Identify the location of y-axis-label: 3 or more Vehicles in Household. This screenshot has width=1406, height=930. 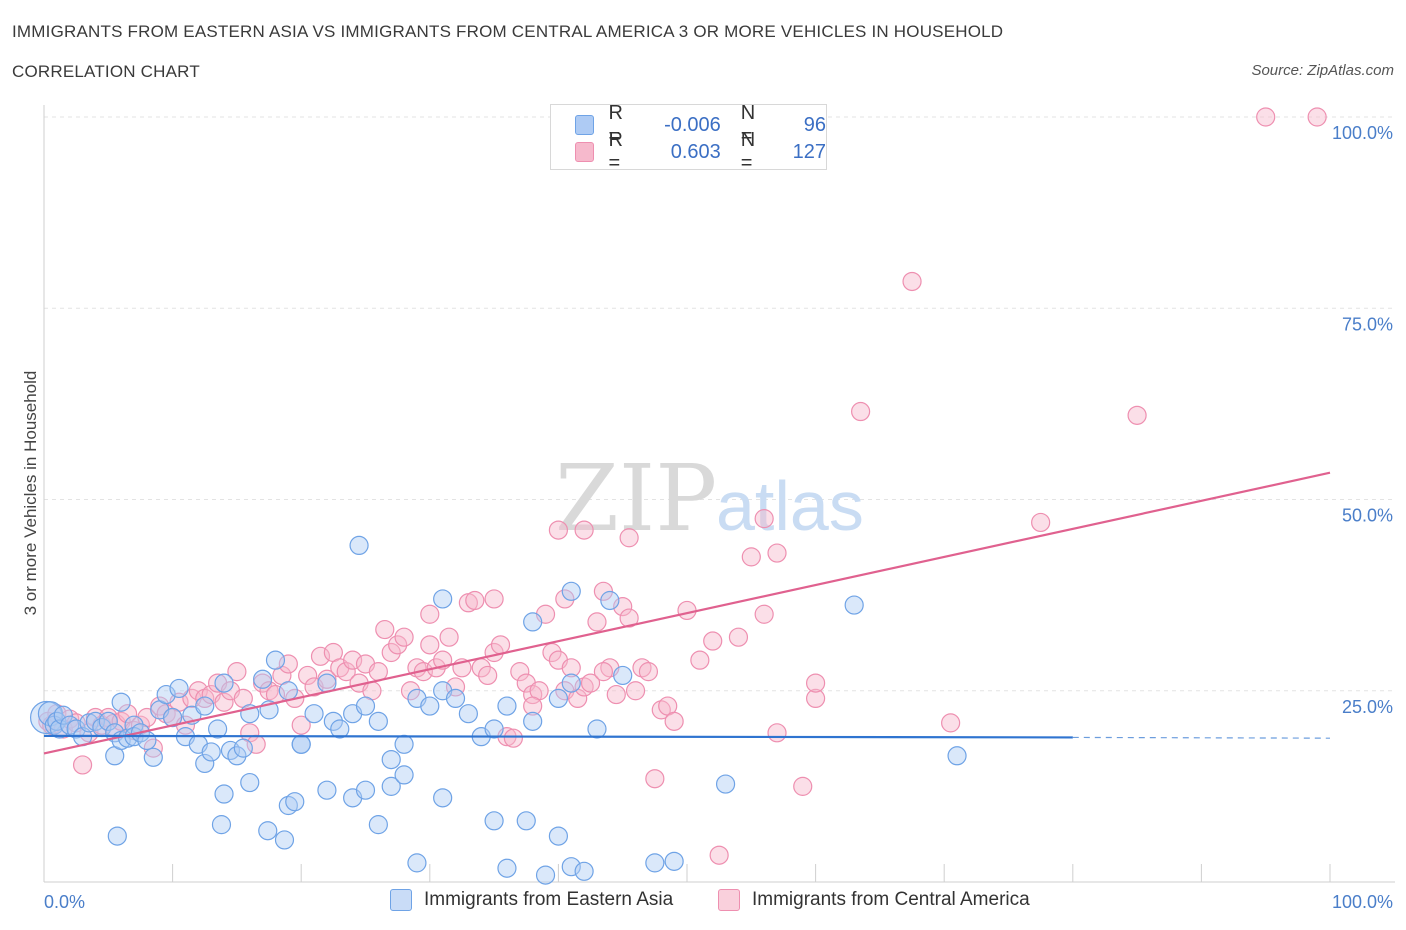
(30, 493).